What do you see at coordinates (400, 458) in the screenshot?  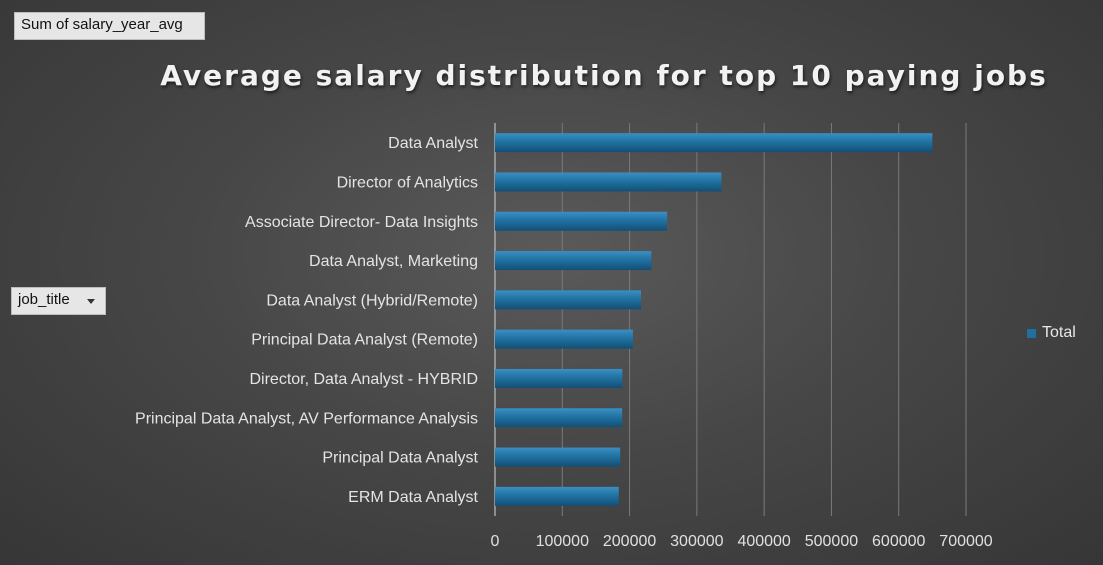 I see `category-label: Principal Data Analyst` at bounding box center [400, 458].